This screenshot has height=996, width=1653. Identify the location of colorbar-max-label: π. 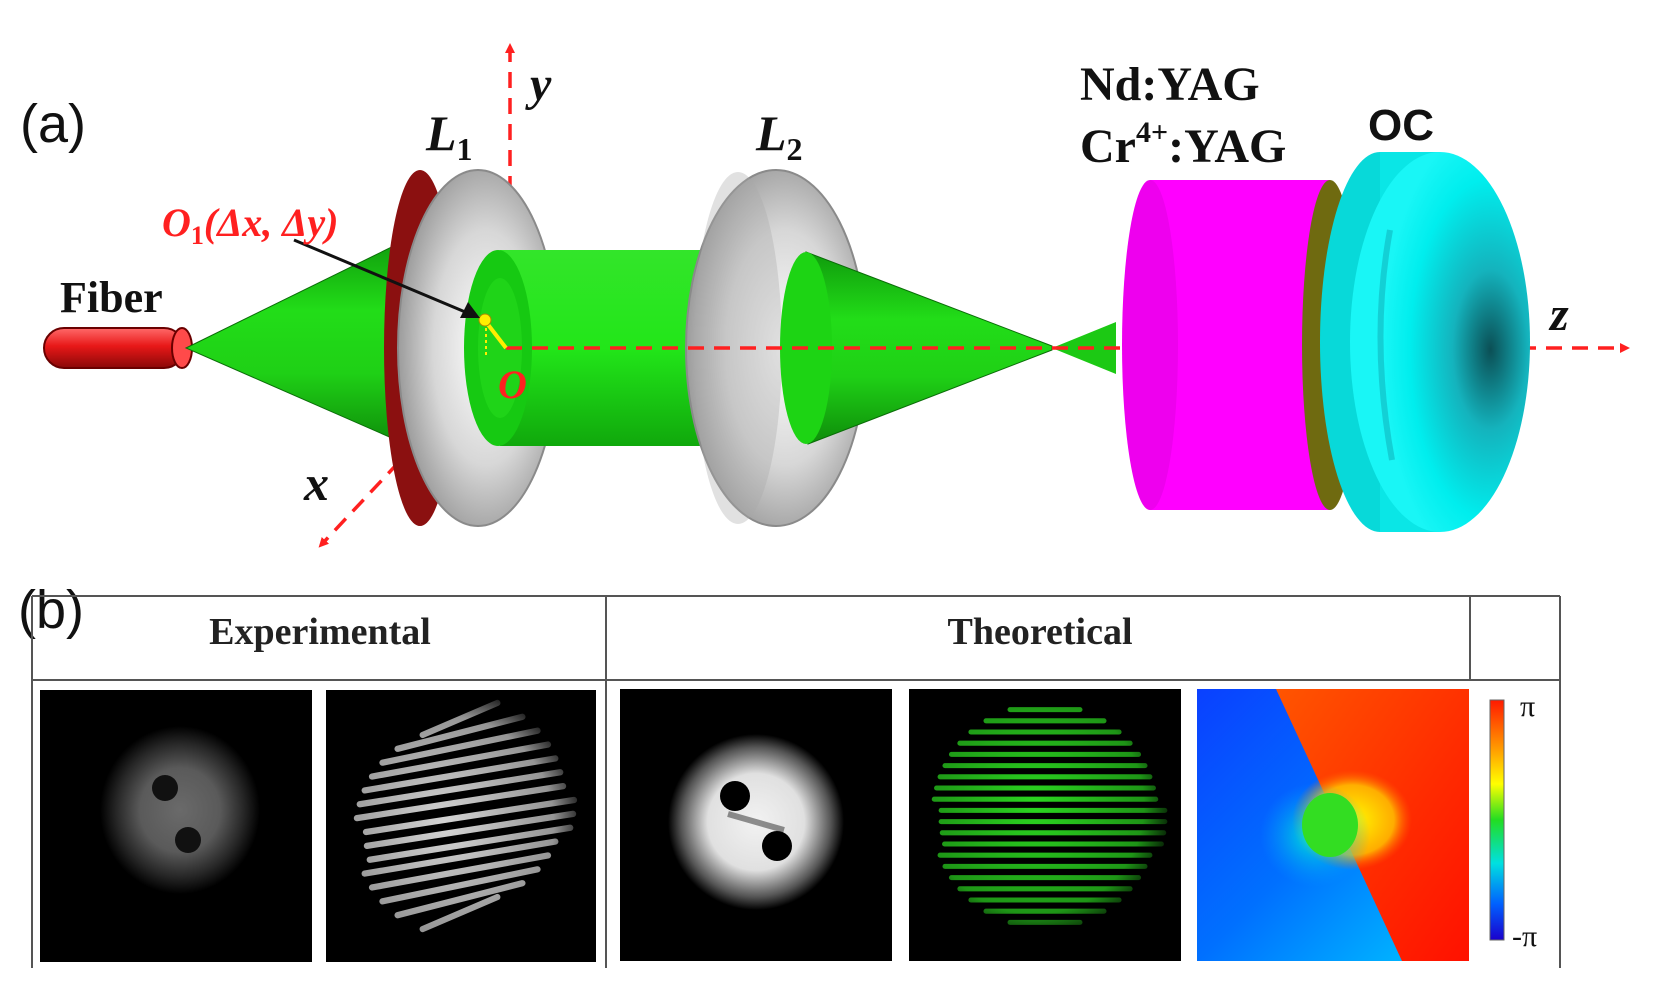
(1527, 706).